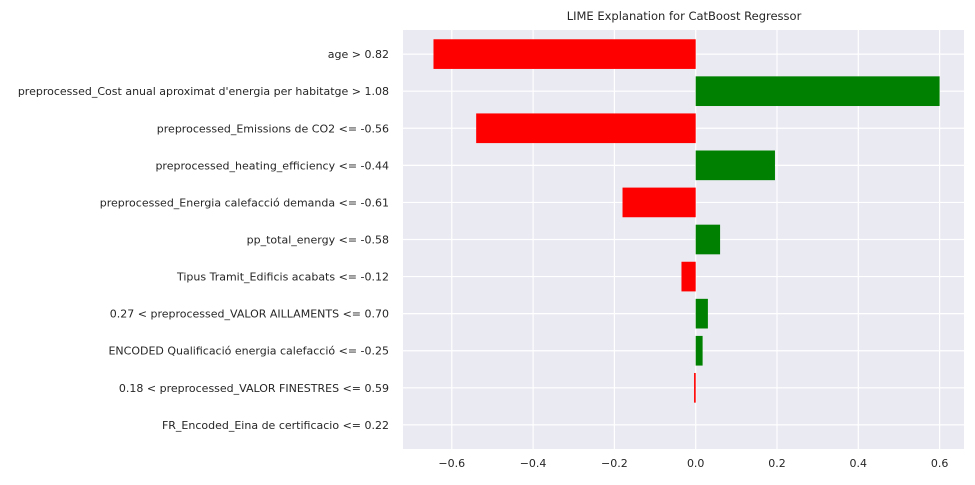 This screenshot has width=975, height=485. Describe the element at coordinates (614, 463) in the screenshot. I see `x-tick-label: −0.2` at that location.